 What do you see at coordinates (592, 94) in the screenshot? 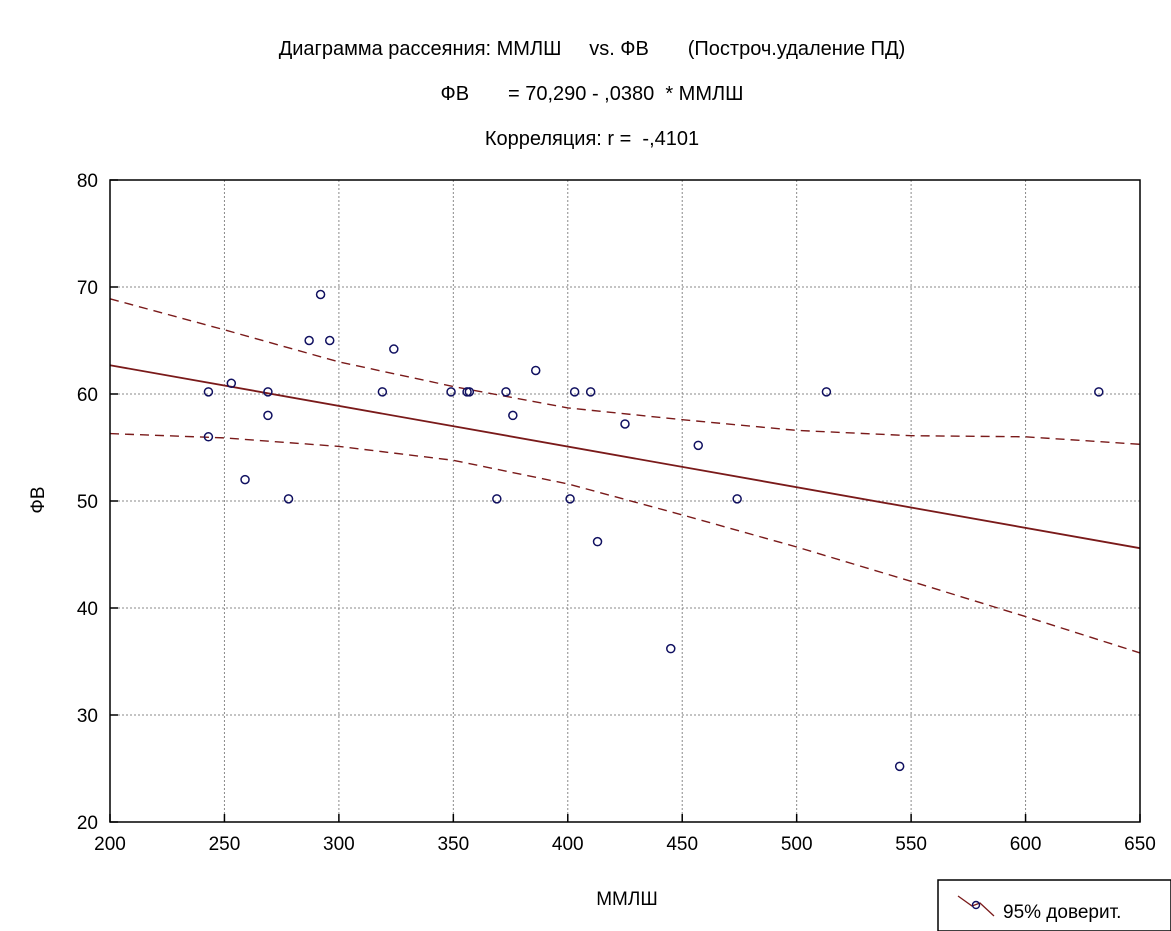
I see `chart-subtitle-equation: ФВ = 70,290 - ,0380 * ММЛШ` at bounding box center [592, 94].